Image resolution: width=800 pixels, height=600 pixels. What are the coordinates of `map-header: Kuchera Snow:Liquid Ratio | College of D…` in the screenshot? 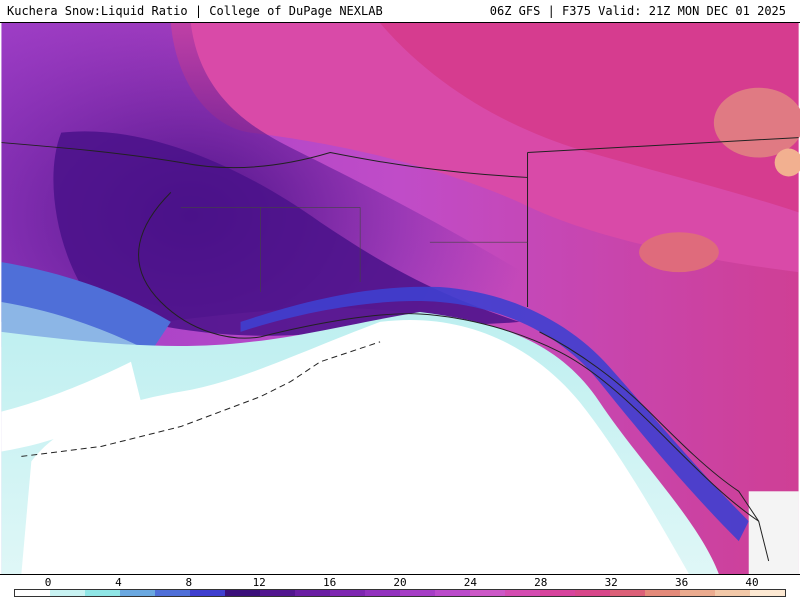 It's located at (400, 11).